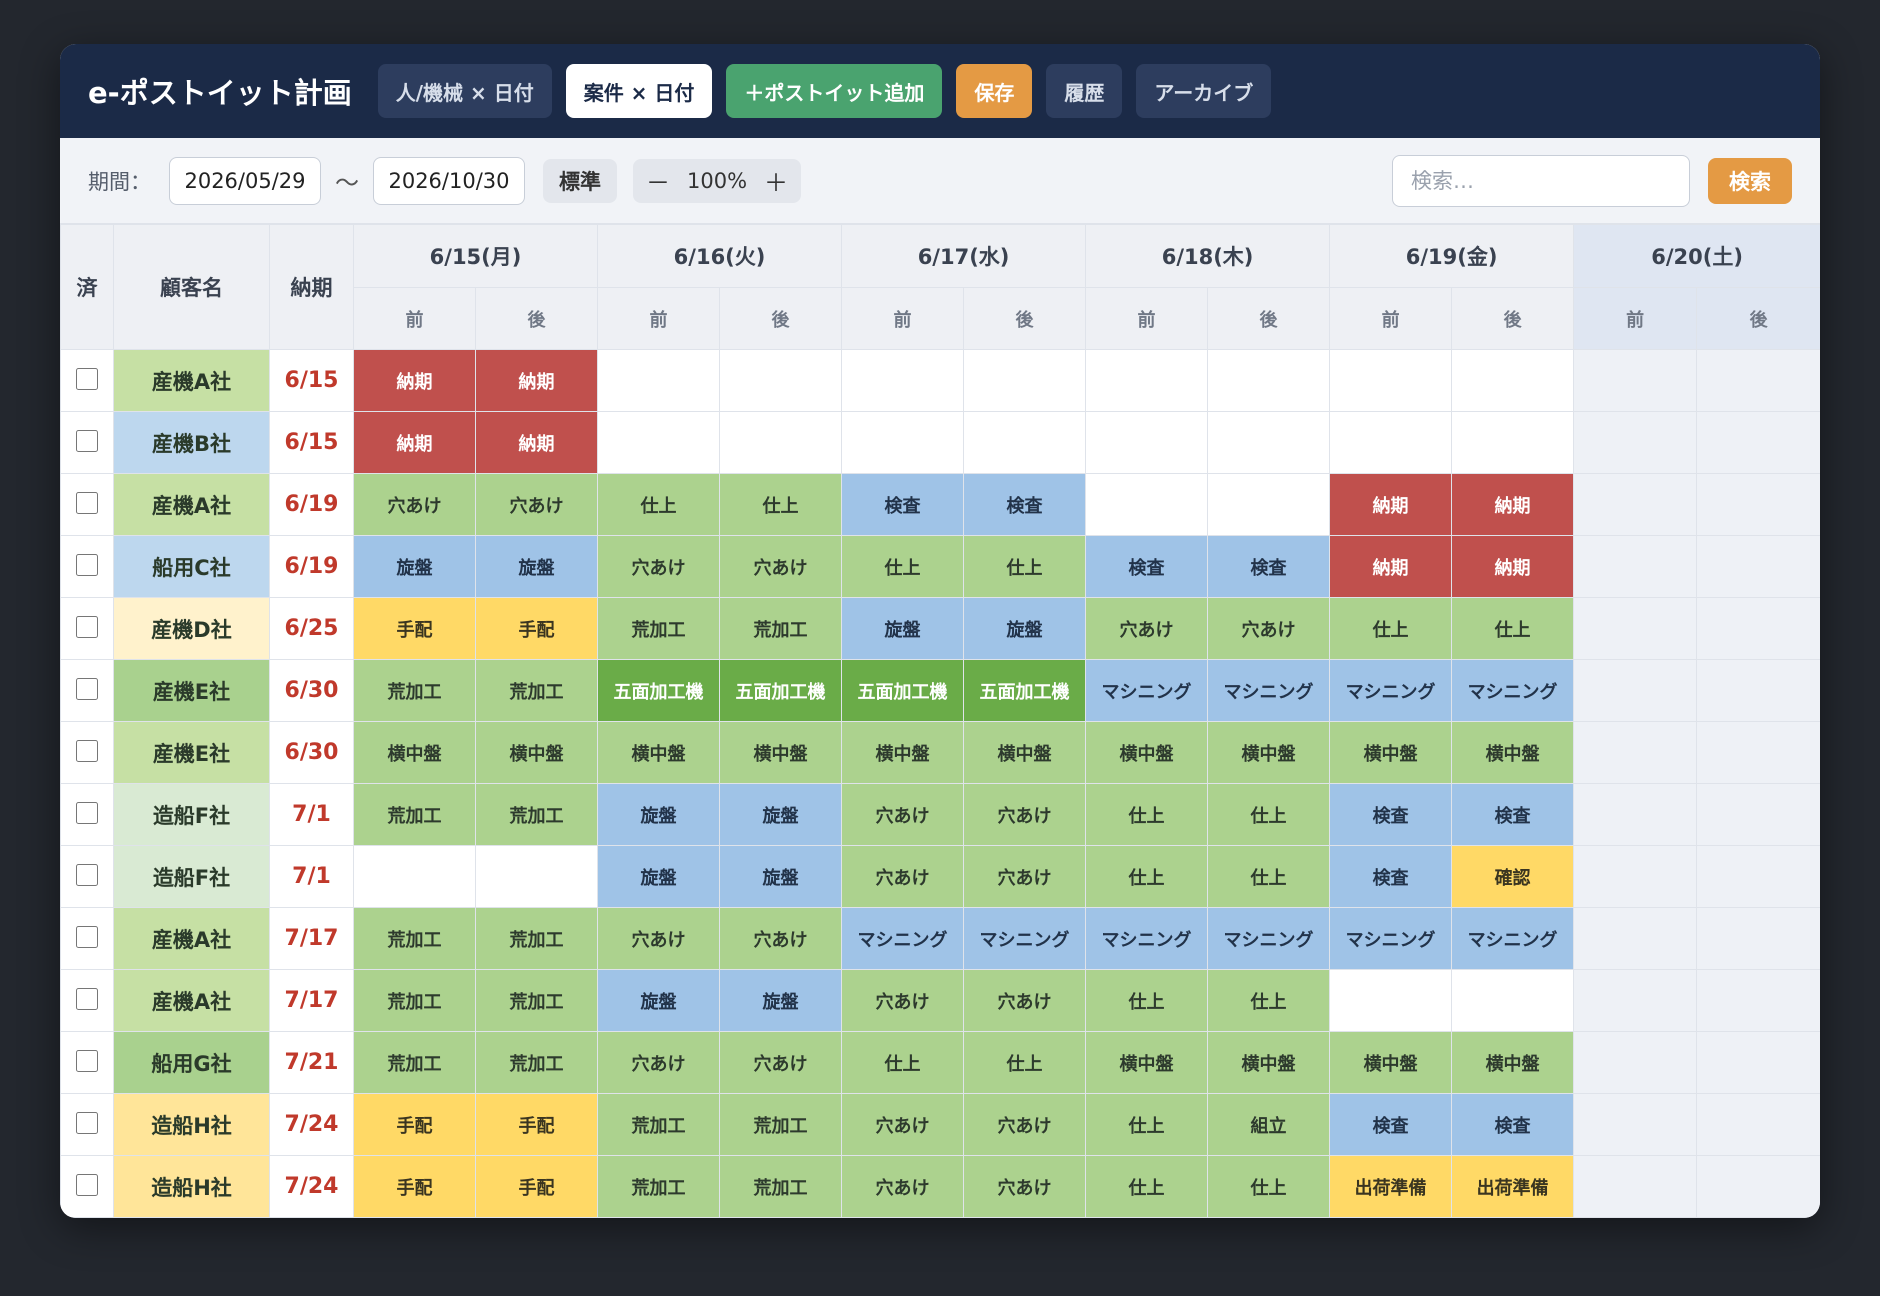 The width and height of the screenshot is (1880, 1296). Describe the element at coordinates (1541, 181) in the screenshot. I see `search-input` at that location.